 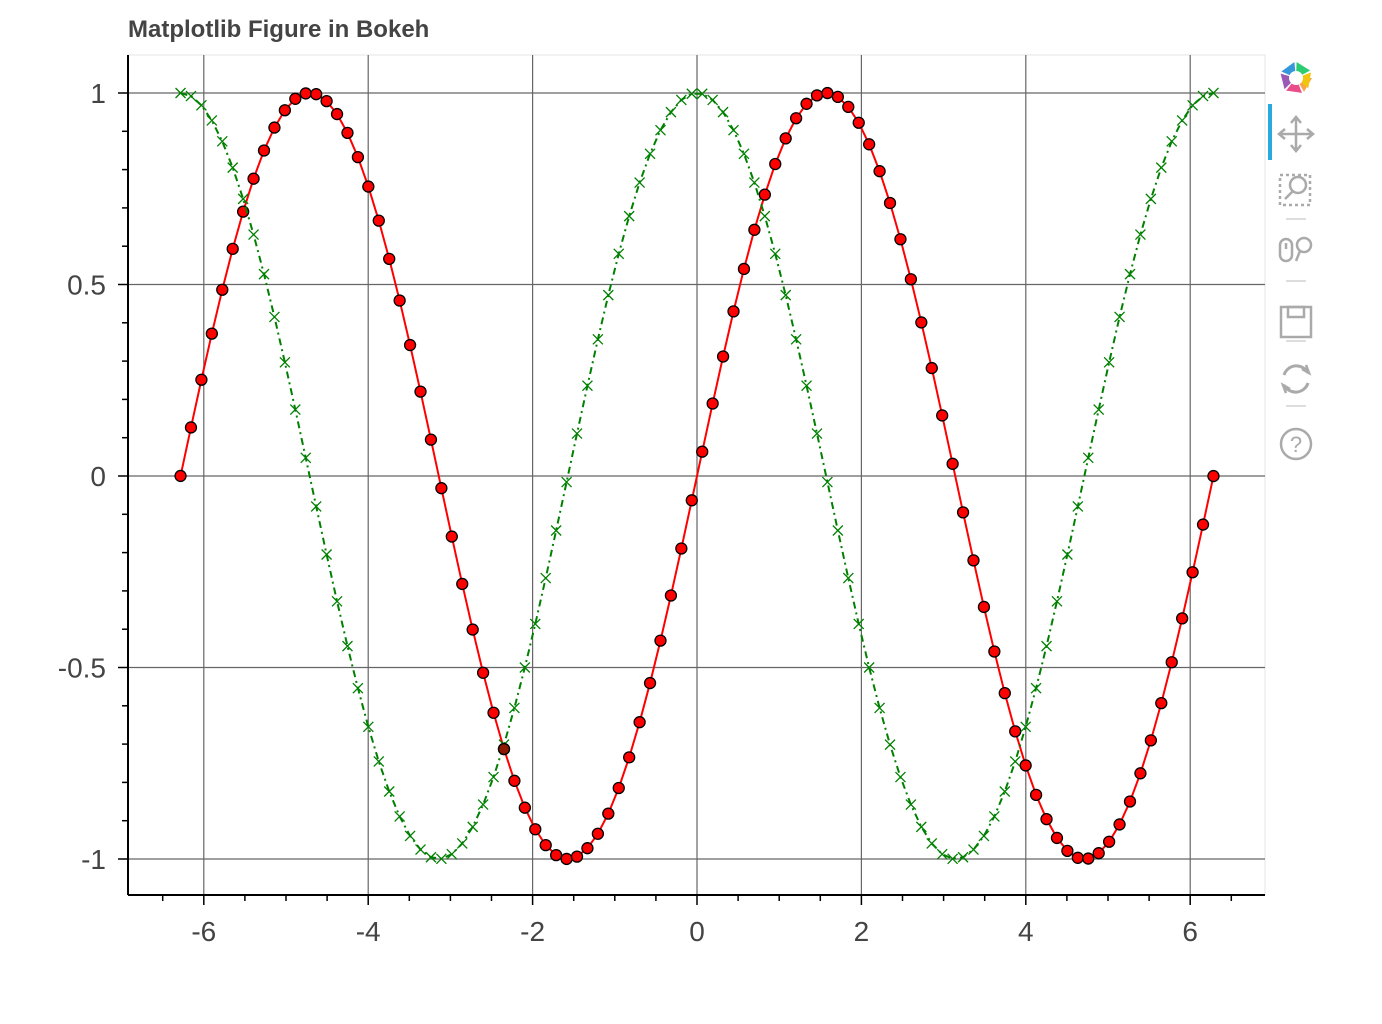 What do you see at coordinates (279, 29) in the screenshot?
I see `chart-title: Matplotlib Figure in Bokeh` at bounding box center [279, 29].